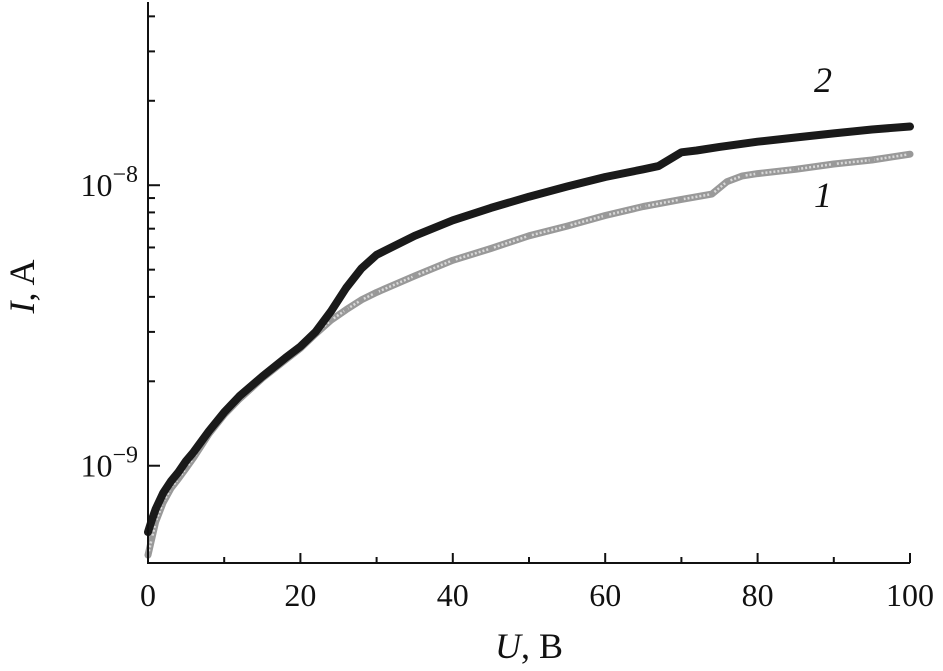  What do you see at coordinates (823, 137) in the screenshot?
I see `series-labels: 12` at bounding box center [823, 137].